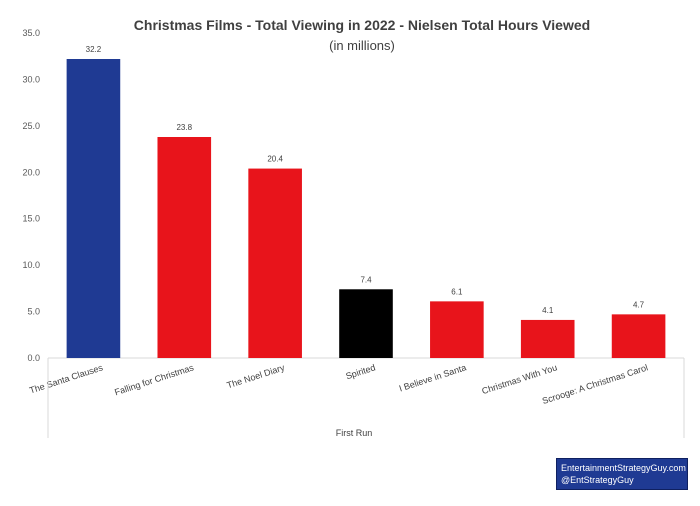  Describe the element at coordinates (66, 378) in the screenshot. I see `category-label: The Santa Clauses` at that location.